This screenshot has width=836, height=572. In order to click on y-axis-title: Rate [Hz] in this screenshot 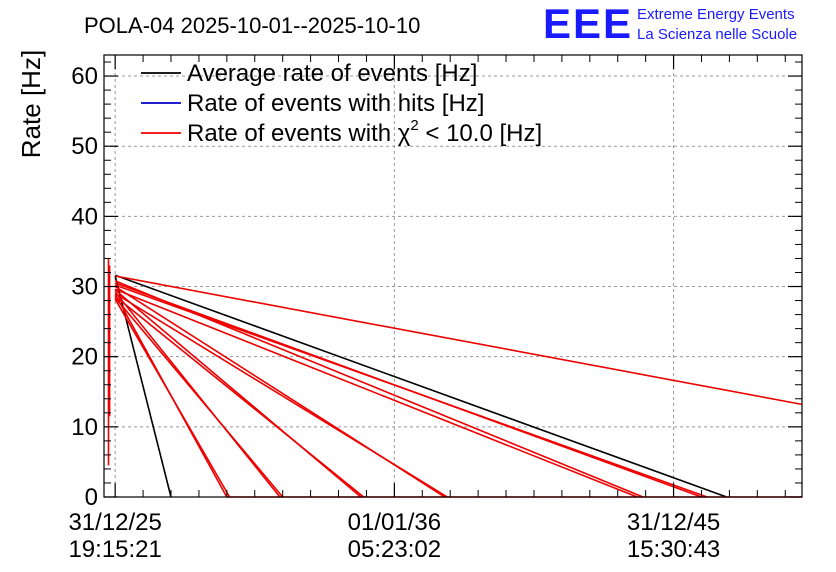, I will do `click(31, 104)`.